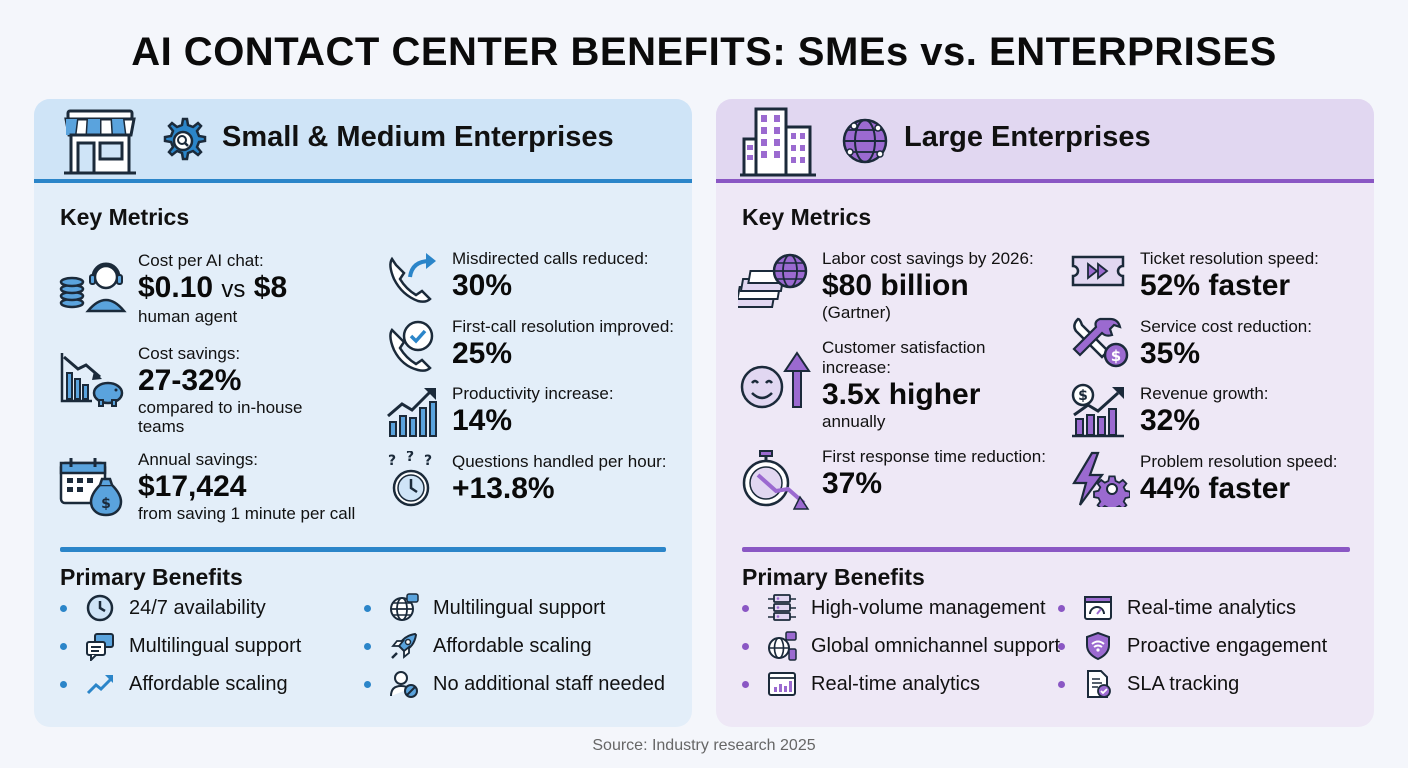 The width and height of the screenshot is (1408, 768). I want to click on metric-label: Labor cost savings by 2026:, so click(928, 258).